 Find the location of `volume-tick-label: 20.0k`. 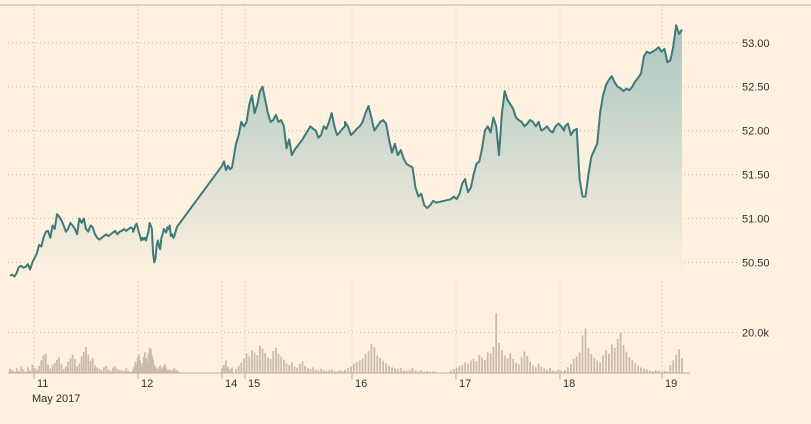

volume-tick-label: 20.0k is located at coordinates (755, 333).